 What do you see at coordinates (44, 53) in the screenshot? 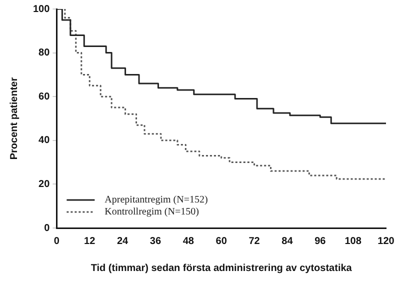
I see `y-tick-label: 80` at bounding box center [44, 53].